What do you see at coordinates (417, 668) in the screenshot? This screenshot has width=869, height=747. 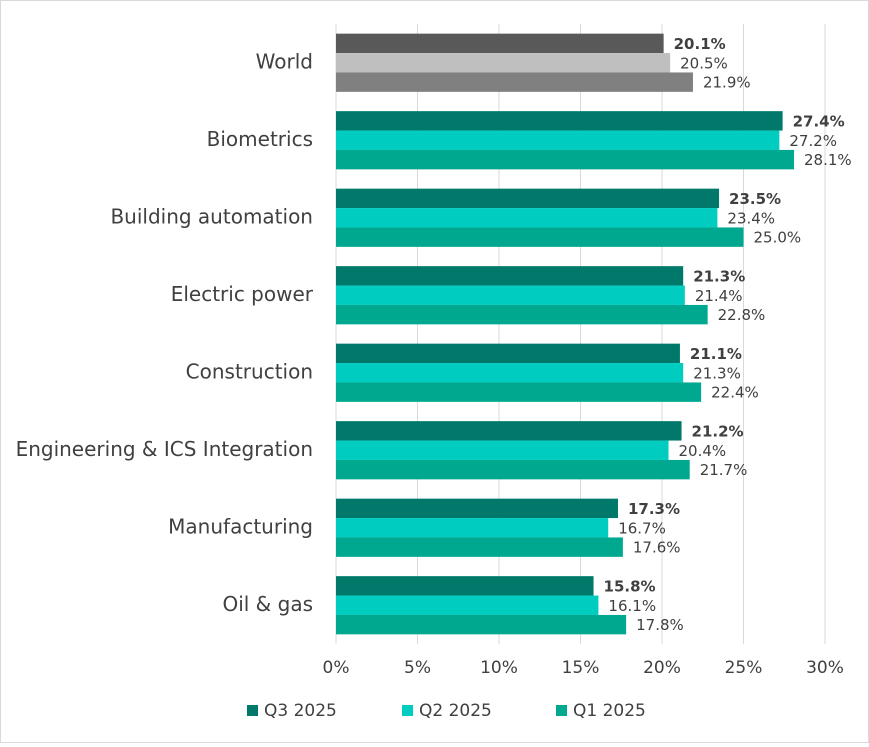 I see `x-tick-label: 5%` at bounding box center [417, 668].